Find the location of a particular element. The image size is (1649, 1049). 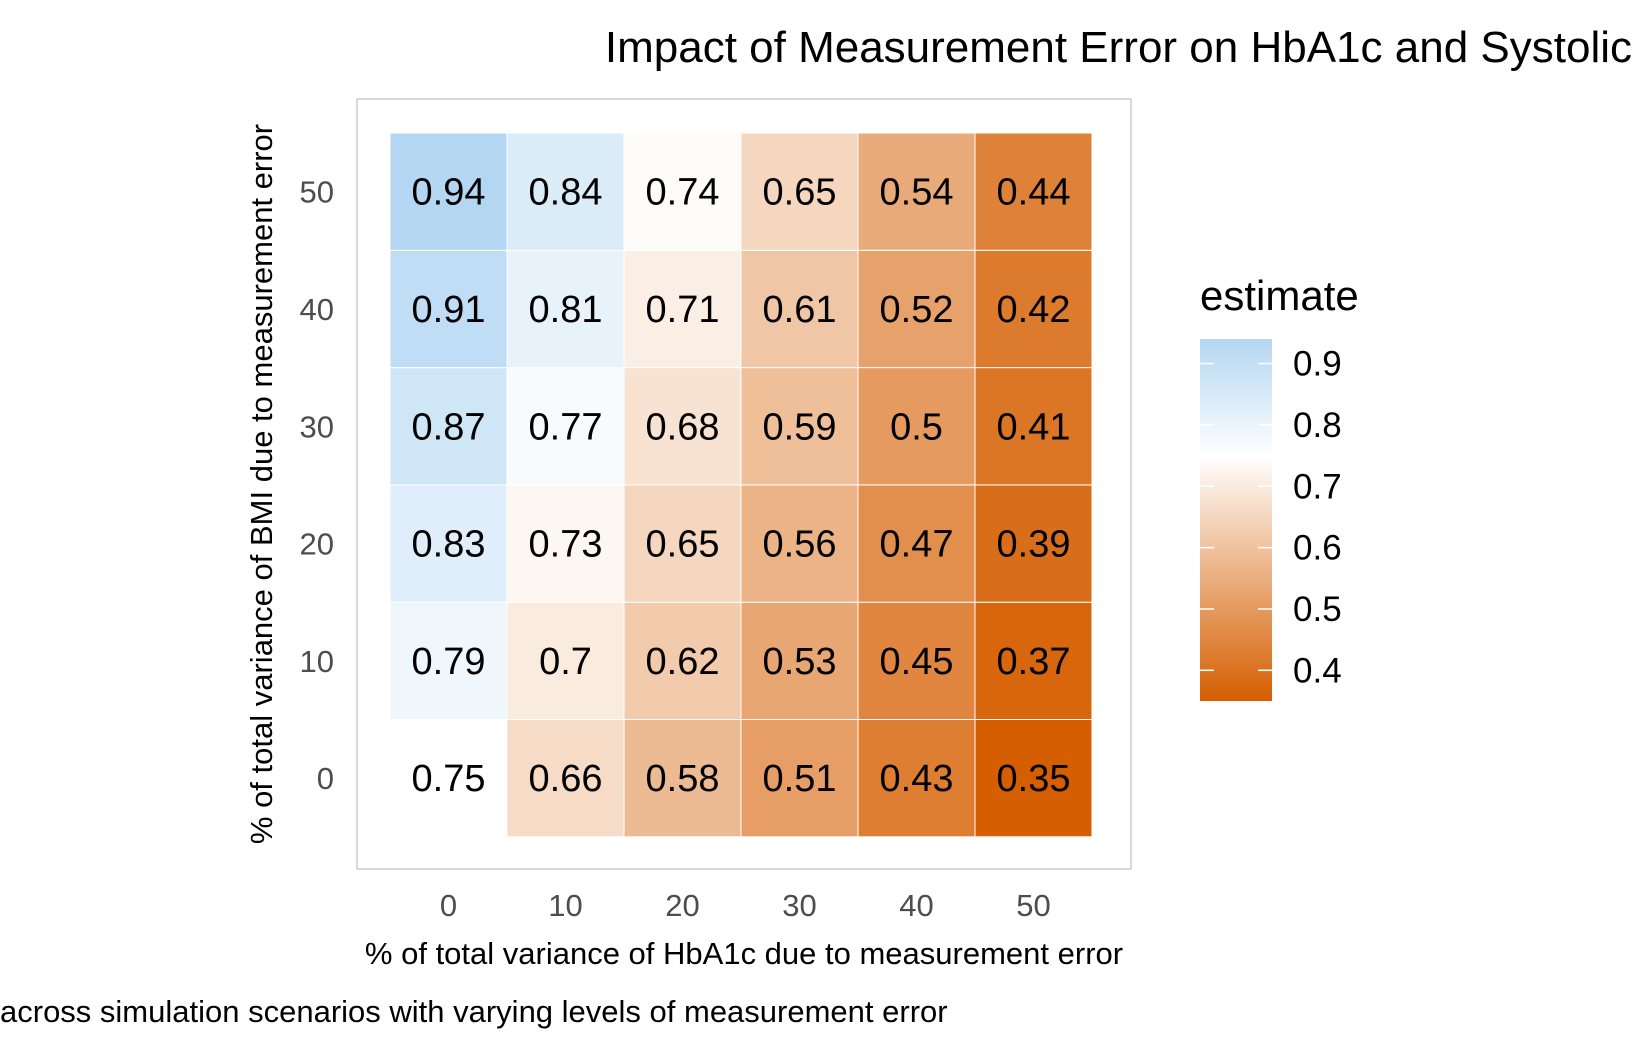

cell-value-label: 0.53 is located at coordinates (800, 662).